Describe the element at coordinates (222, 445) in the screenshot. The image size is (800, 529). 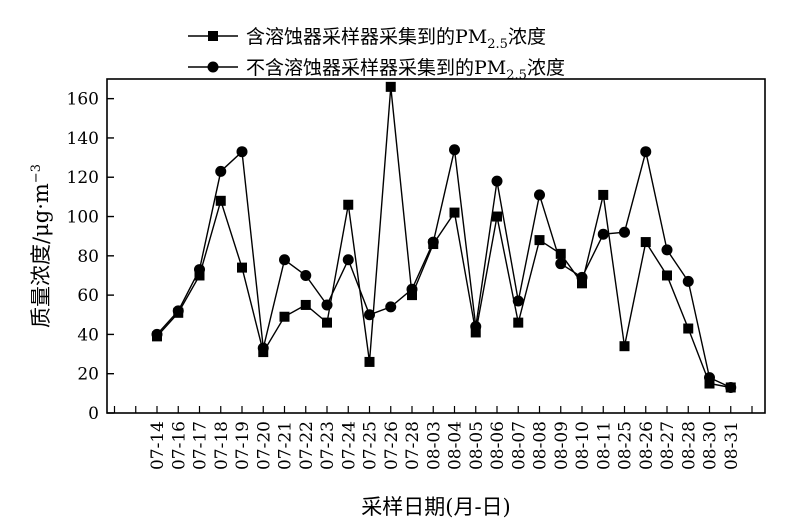
I see `x-tick-label: 07-18` at that location.